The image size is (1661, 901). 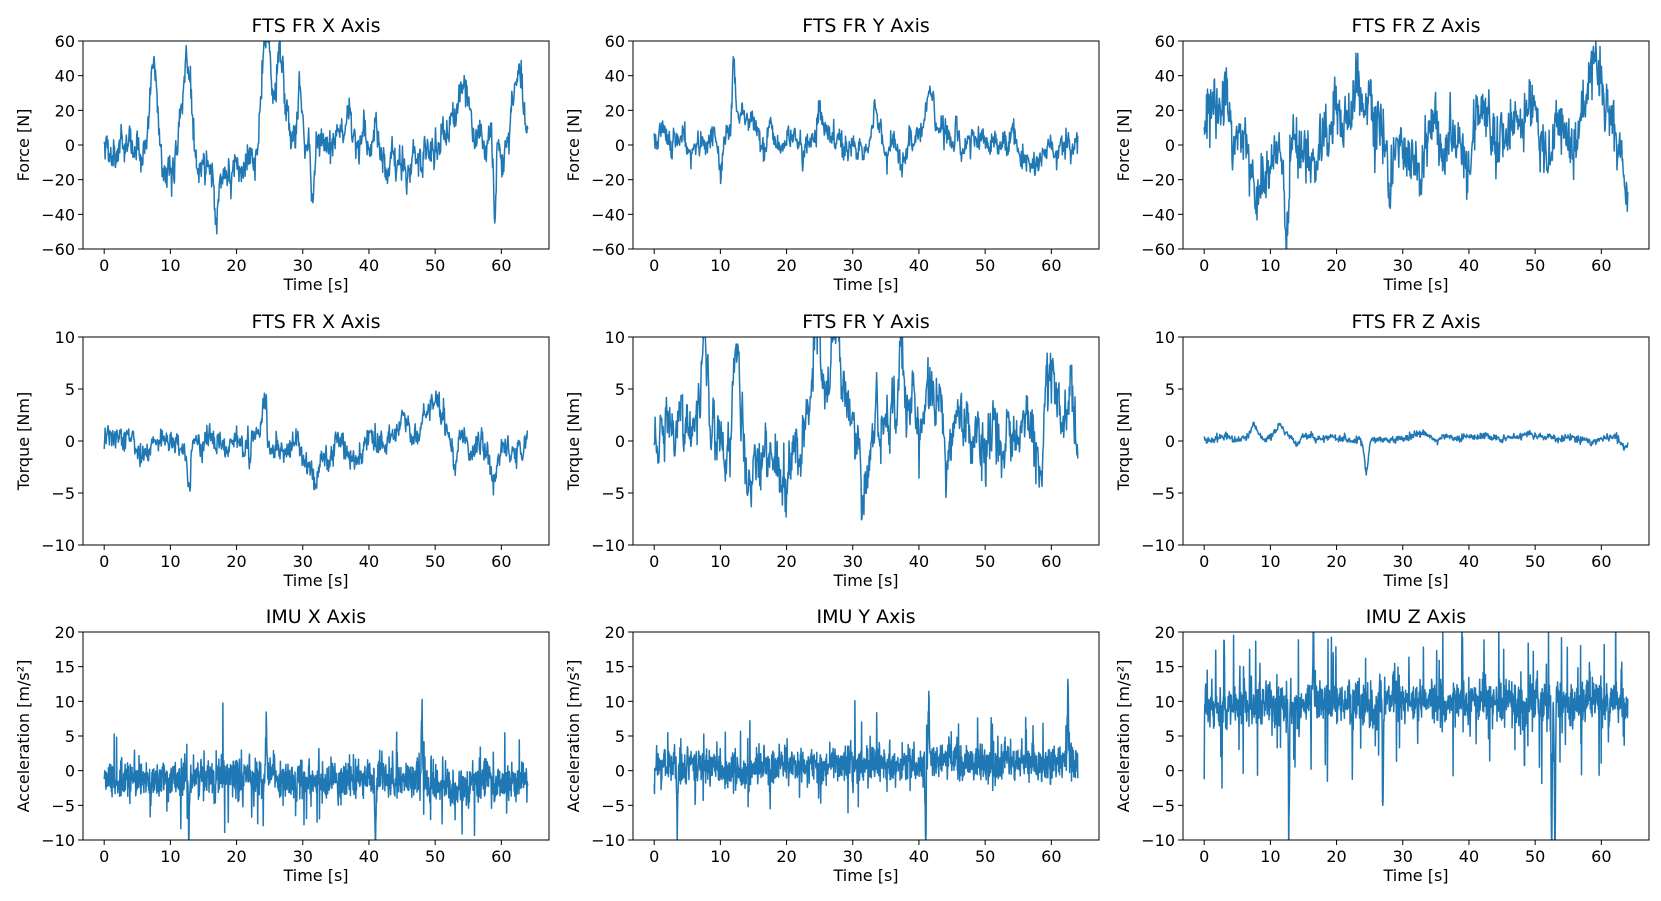 I want to click on chart-title: IMU Y Axis, so click(x=865, y=617).